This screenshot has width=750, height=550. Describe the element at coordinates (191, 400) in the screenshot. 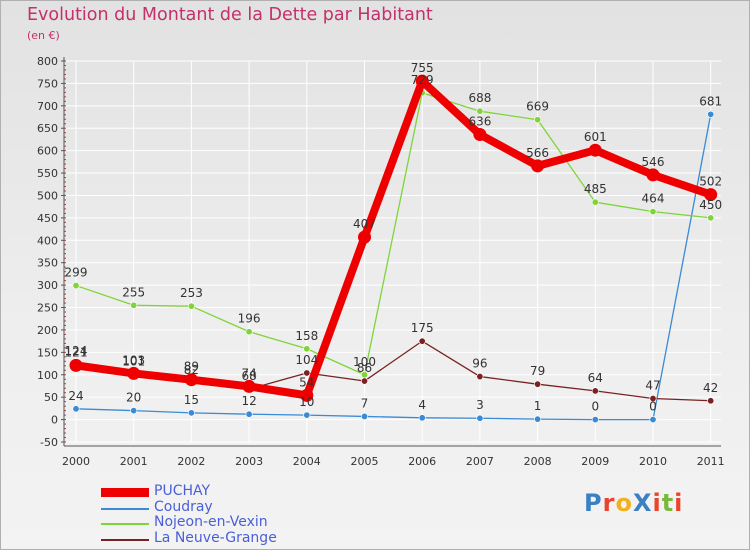

I see `data-label-1: 15` at that location.